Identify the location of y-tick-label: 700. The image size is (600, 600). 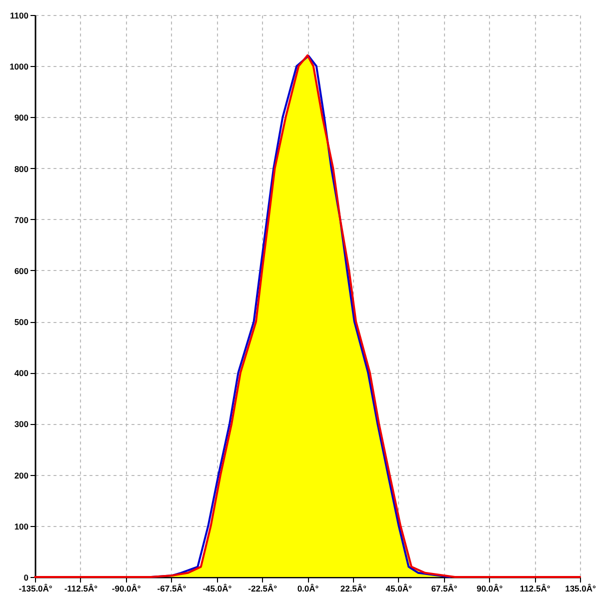
(21, 219).